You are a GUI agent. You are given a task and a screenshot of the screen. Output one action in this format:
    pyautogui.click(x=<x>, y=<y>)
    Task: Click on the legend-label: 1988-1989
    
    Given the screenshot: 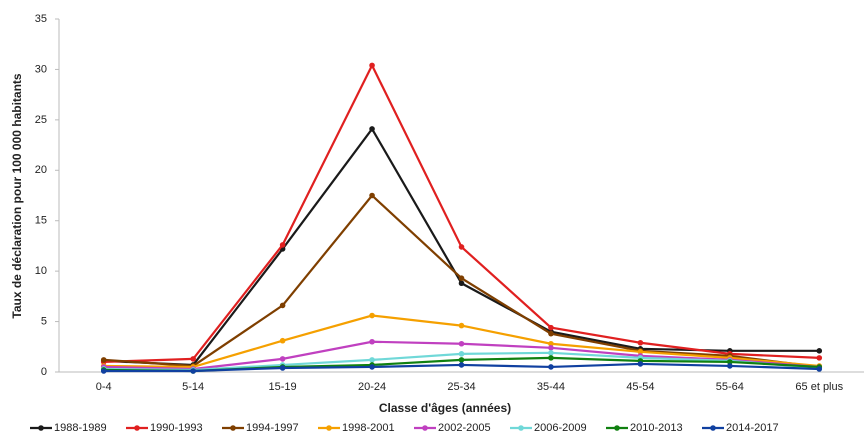 What is the action you would take?
    pyautogui.click(x=80, y=428)
    